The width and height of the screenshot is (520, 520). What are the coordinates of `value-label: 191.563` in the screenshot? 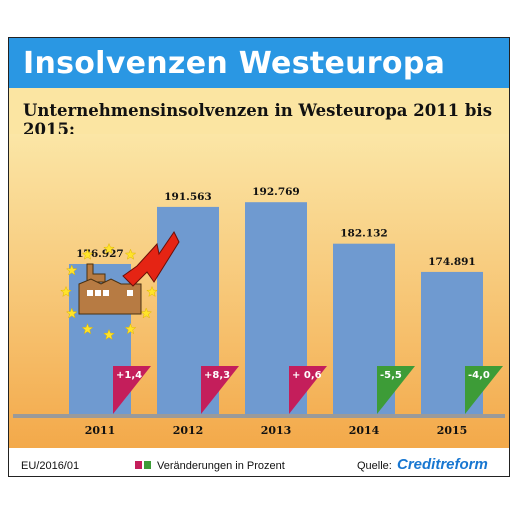 It's located at (188, 197).